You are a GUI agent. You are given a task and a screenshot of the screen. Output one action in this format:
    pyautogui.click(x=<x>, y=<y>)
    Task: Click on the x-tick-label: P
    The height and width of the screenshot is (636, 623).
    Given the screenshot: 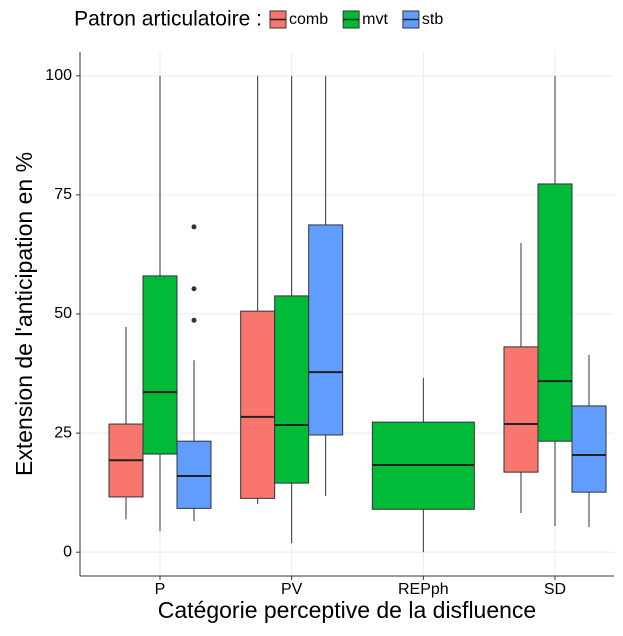 What is the action you would take?
    pyautogui.click(x=160, y=589)
    